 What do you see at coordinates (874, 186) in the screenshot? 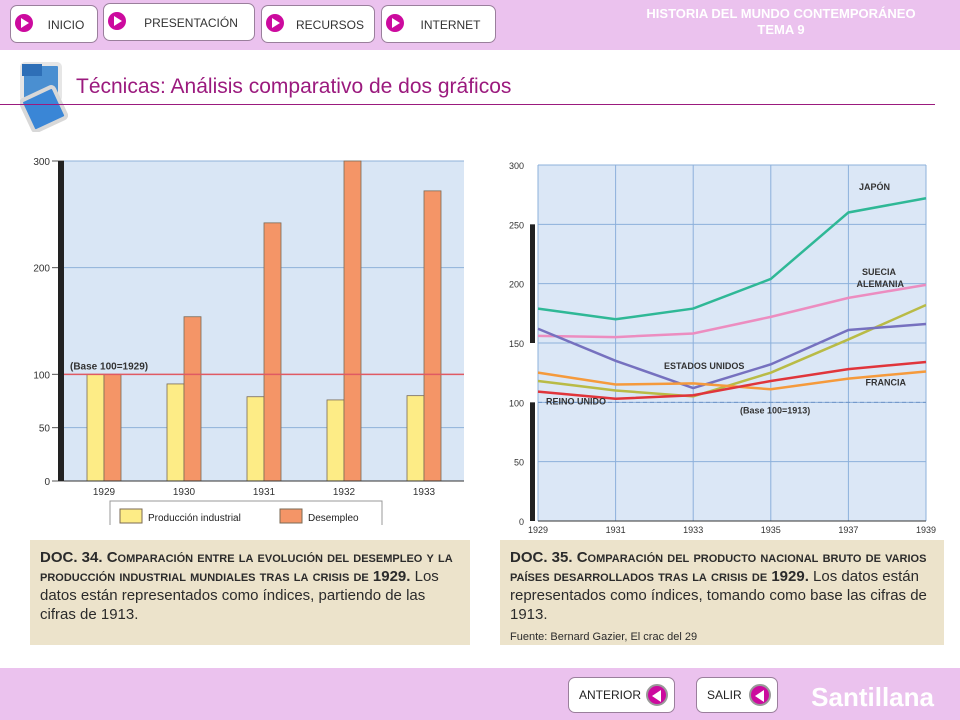
I see `series-label: JAPÓN` at bounding box center [874, 186].